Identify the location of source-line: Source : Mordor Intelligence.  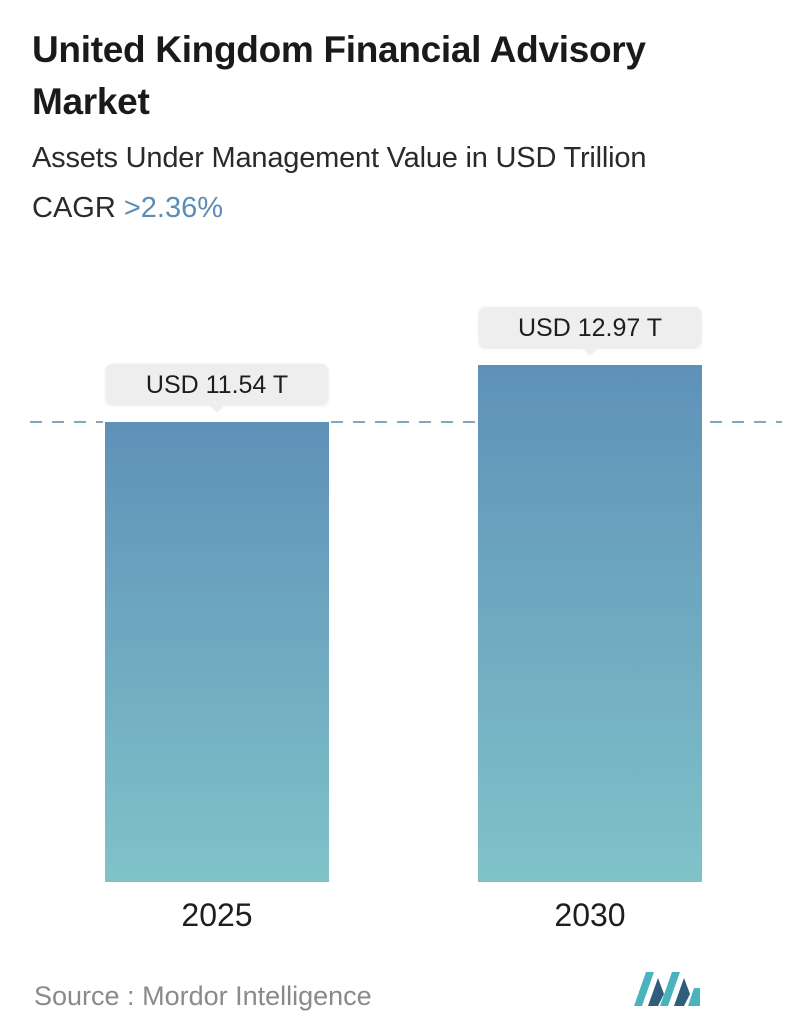
(203, 996).